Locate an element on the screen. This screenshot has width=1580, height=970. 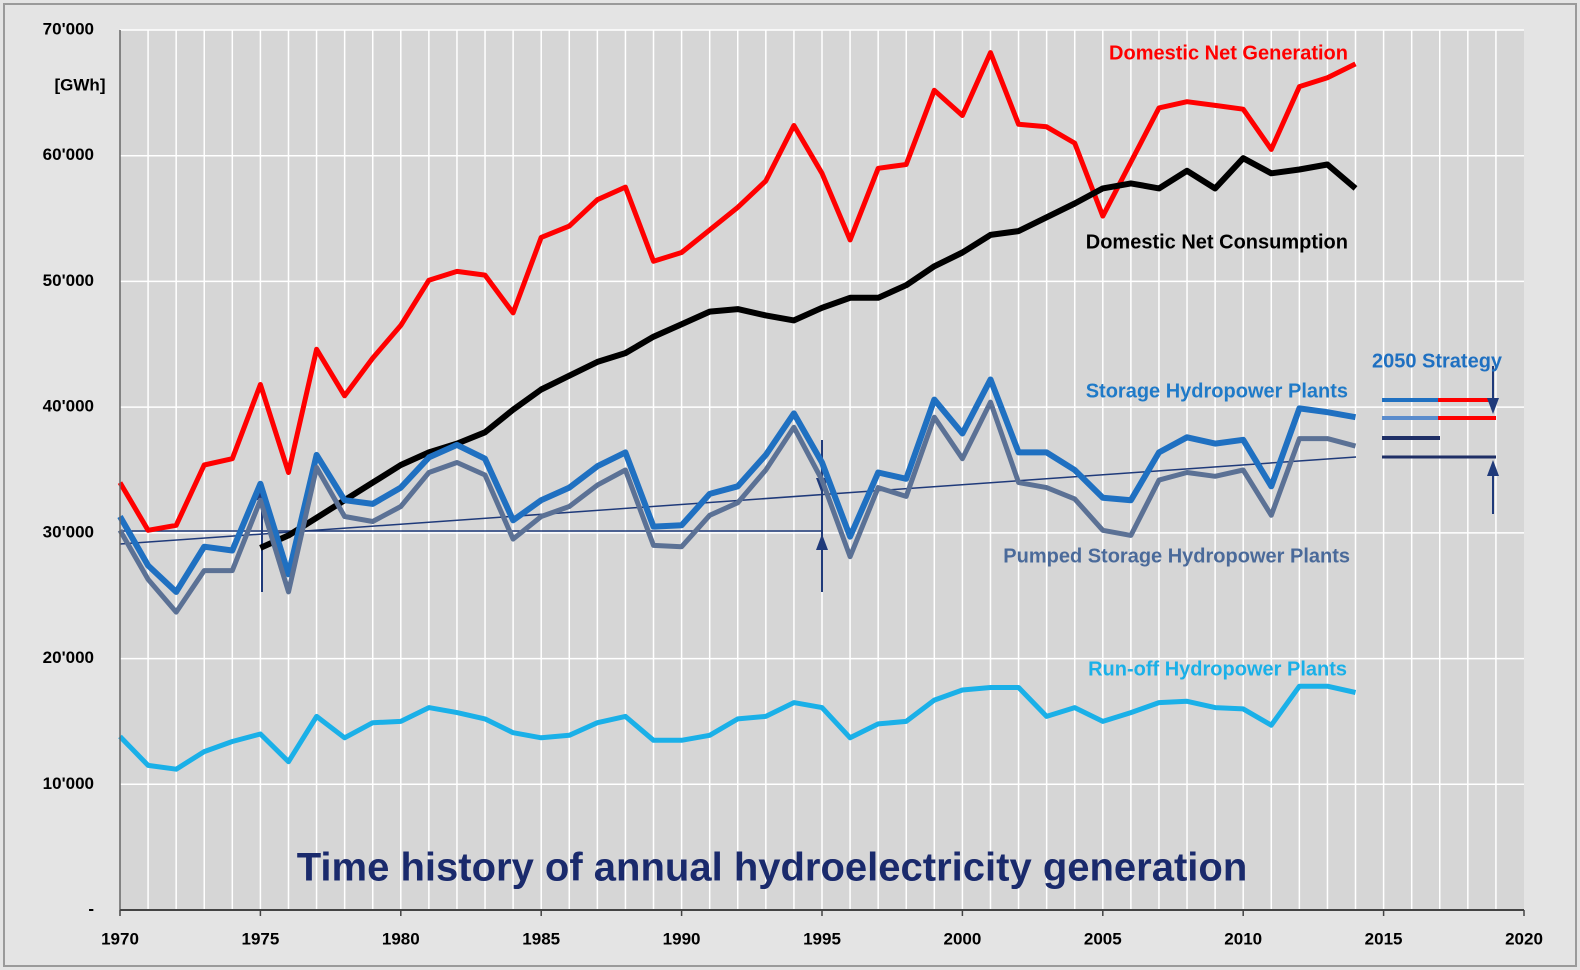
x-tick-label: 2010 is located at coordinates (1243, 938).